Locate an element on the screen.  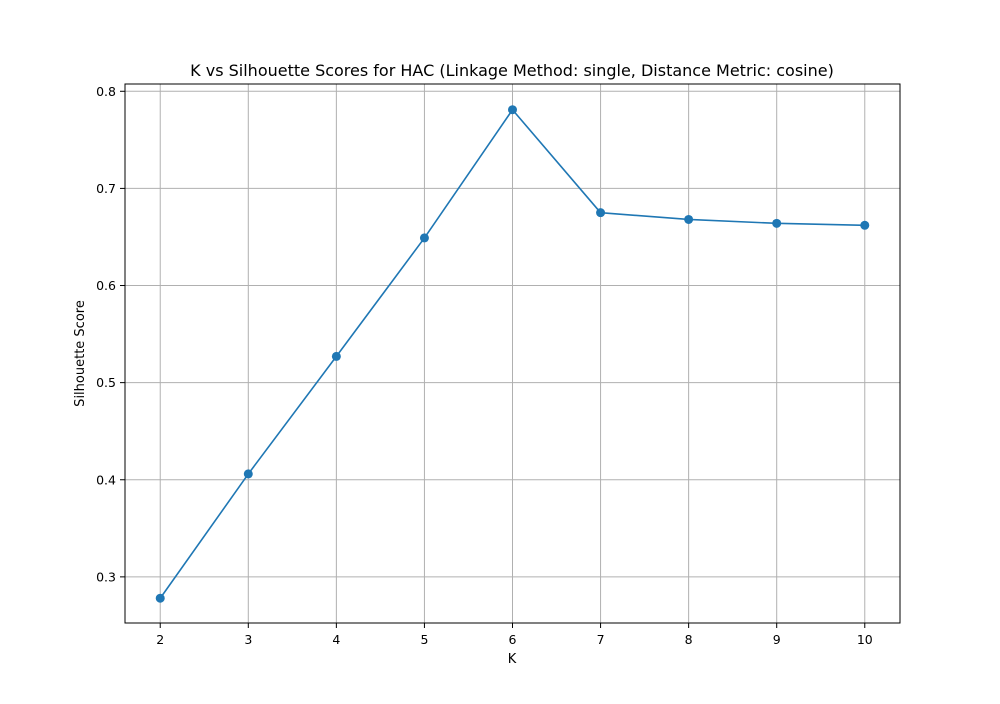
y-tick-label: 0.7 is located at coordinates (106, 188).